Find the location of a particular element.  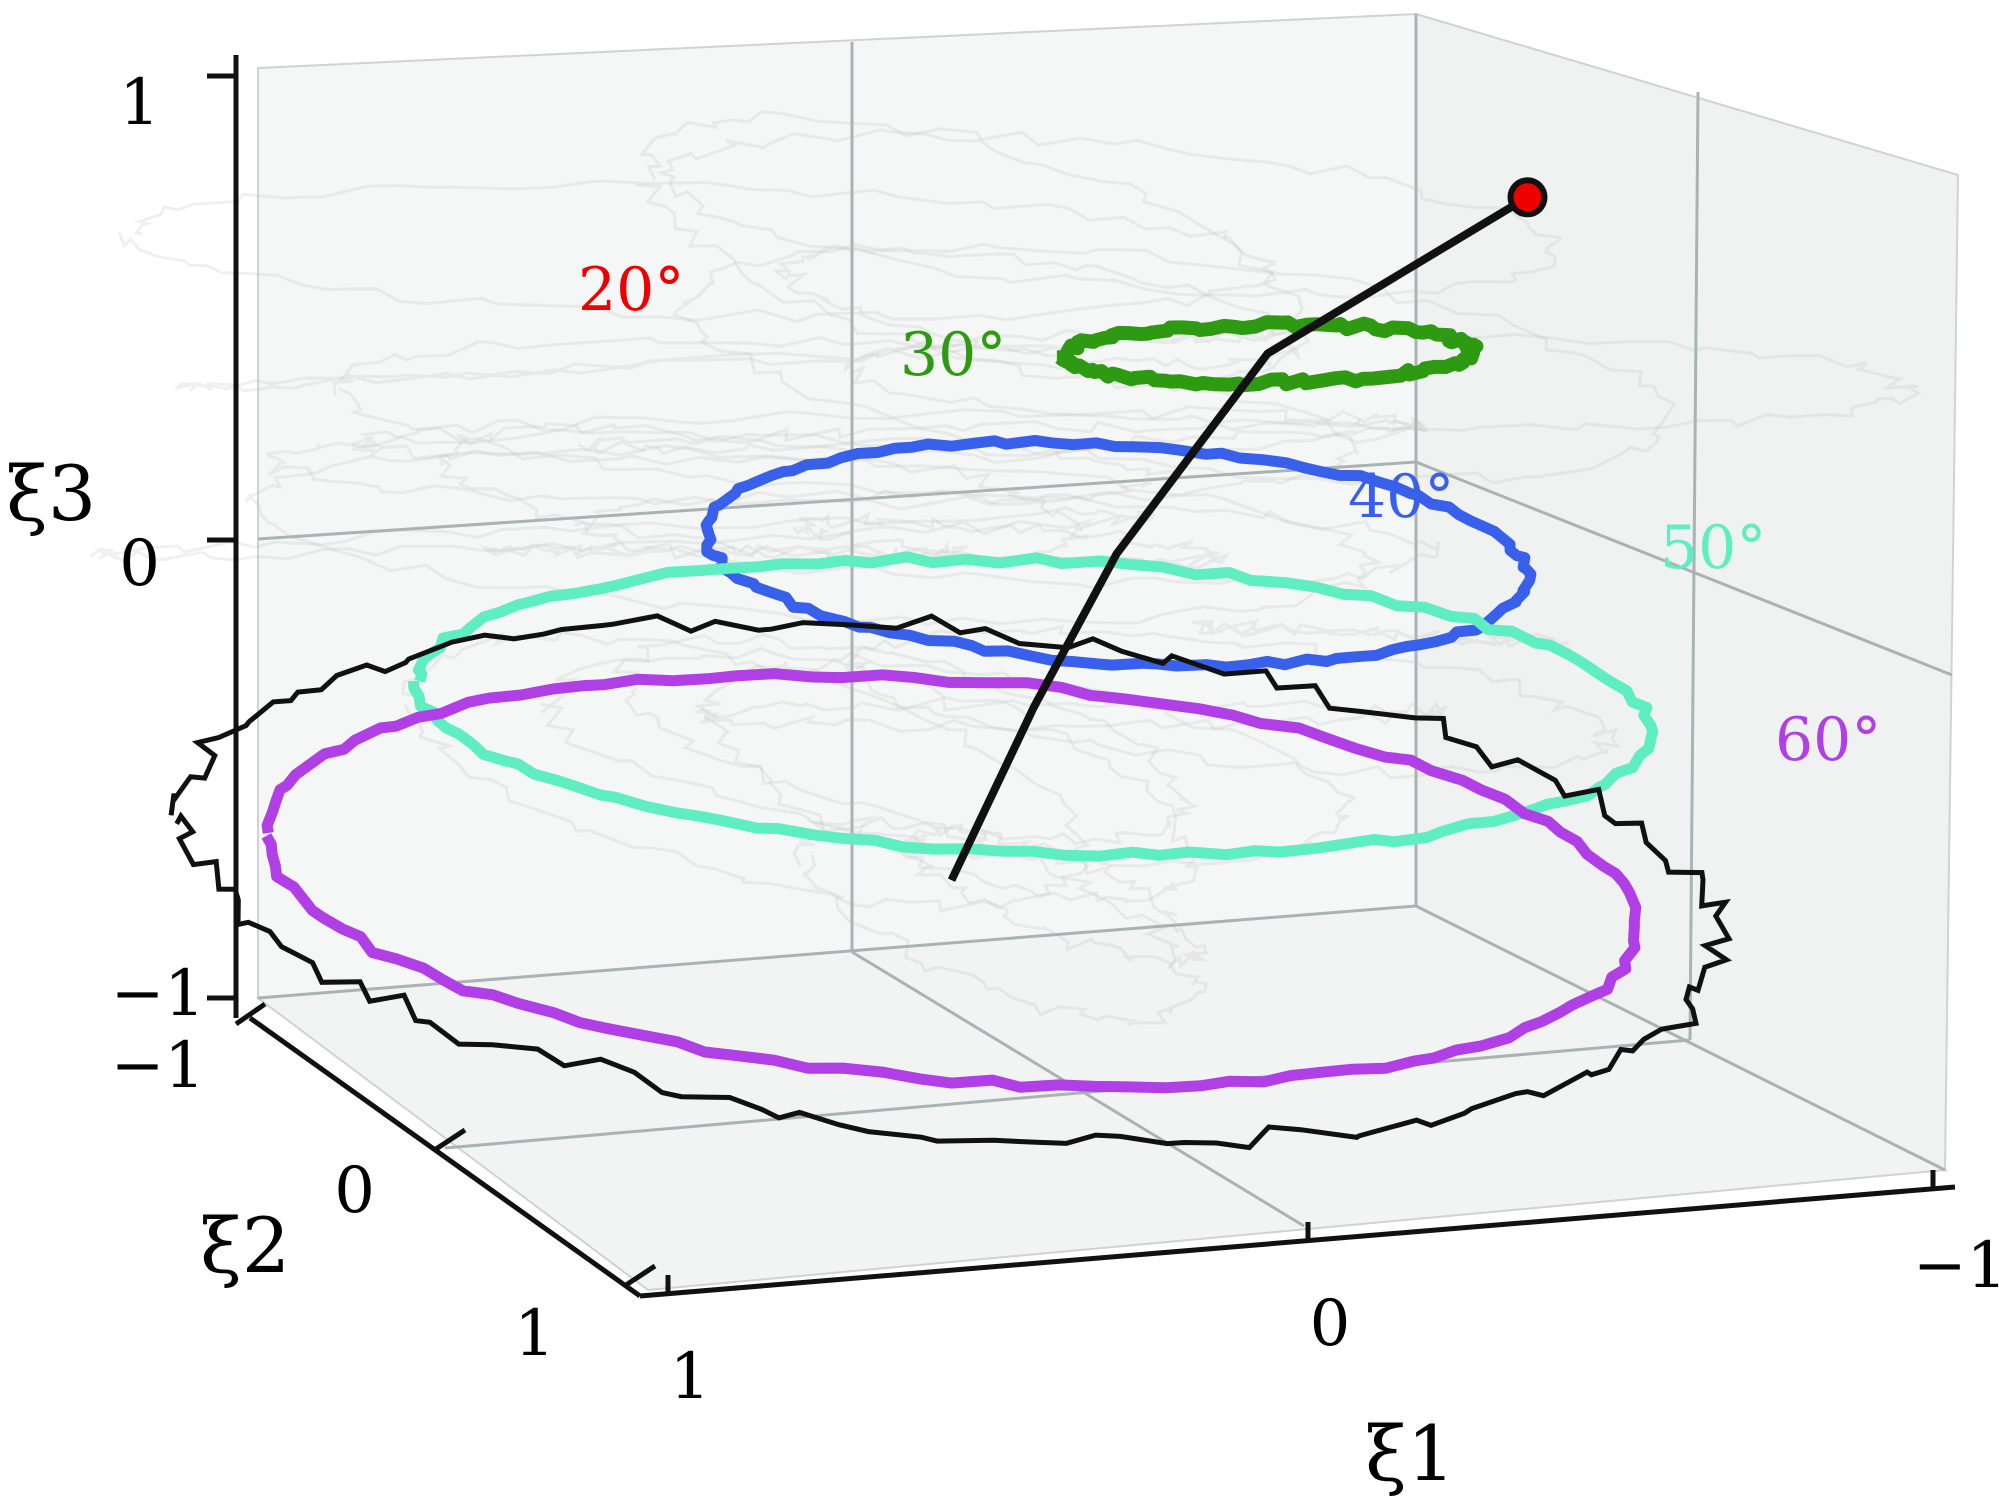

y-axis-label: ξ2 is located at coordinates (245, 1245).